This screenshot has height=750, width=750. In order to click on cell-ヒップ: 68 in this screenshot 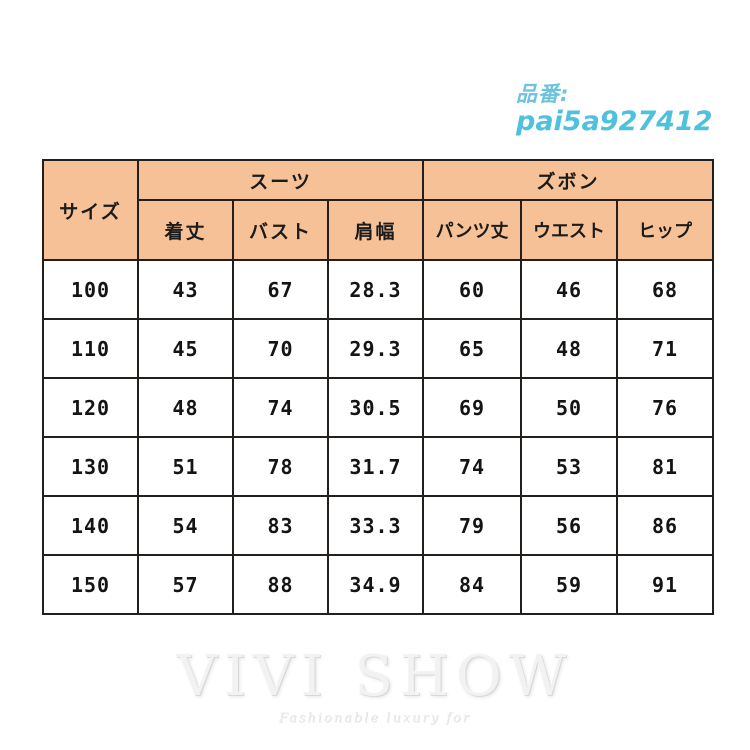, I will do `click(665, 289)`.